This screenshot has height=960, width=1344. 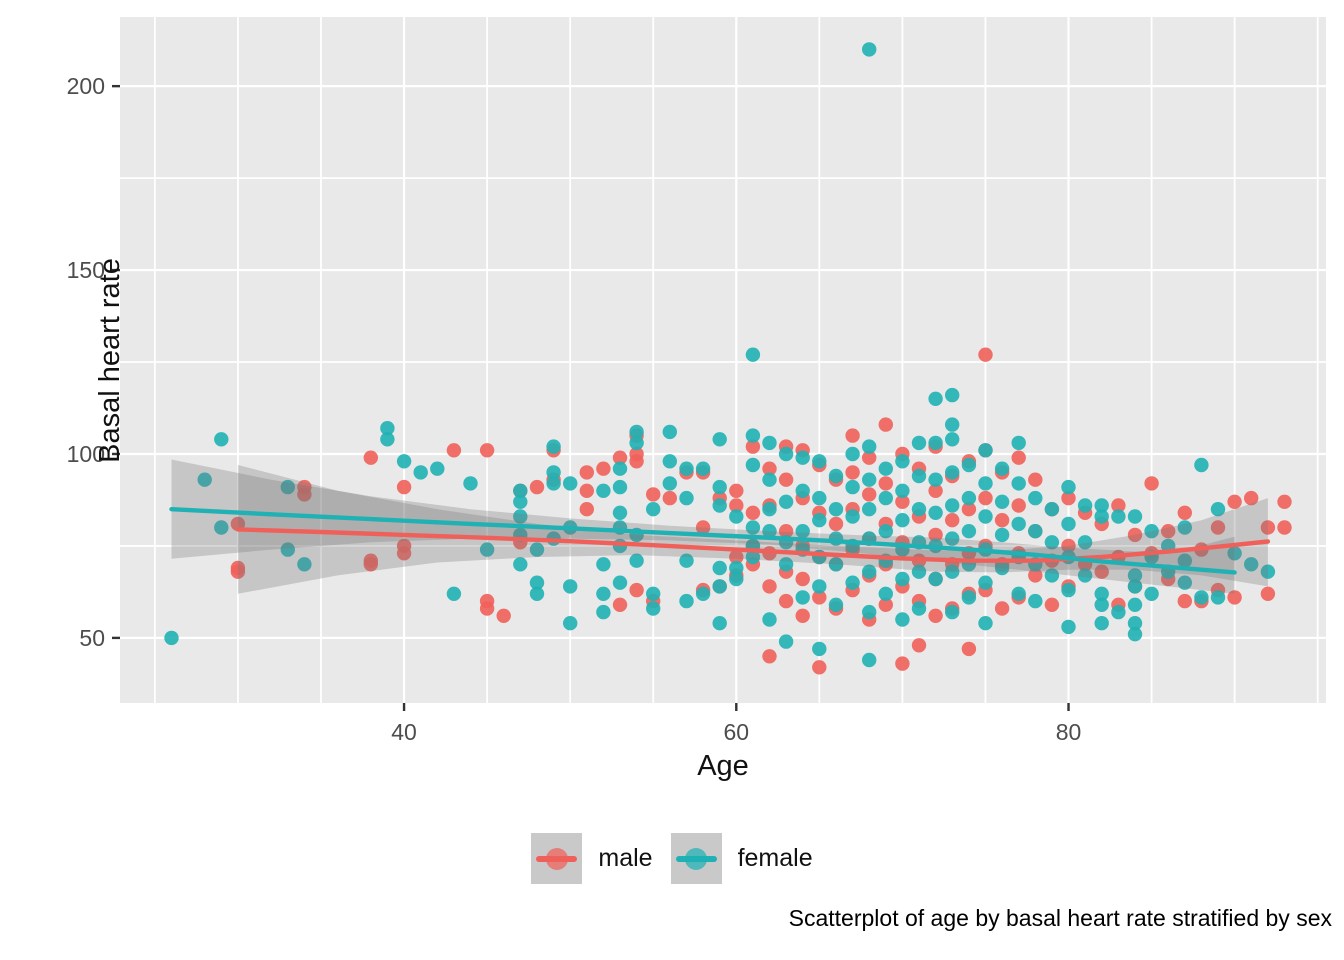 I want to click on svg-text: 100, so click(x=86, y=454).